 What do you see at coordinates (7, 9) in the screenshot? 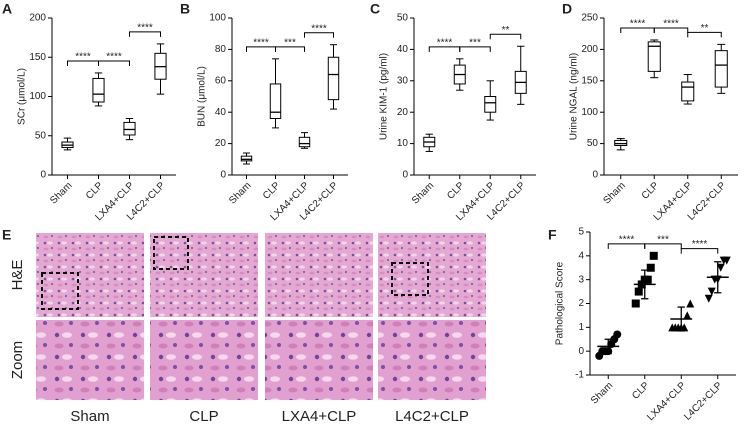
I see `panel-letter: A` at bounding box center [7, 9].